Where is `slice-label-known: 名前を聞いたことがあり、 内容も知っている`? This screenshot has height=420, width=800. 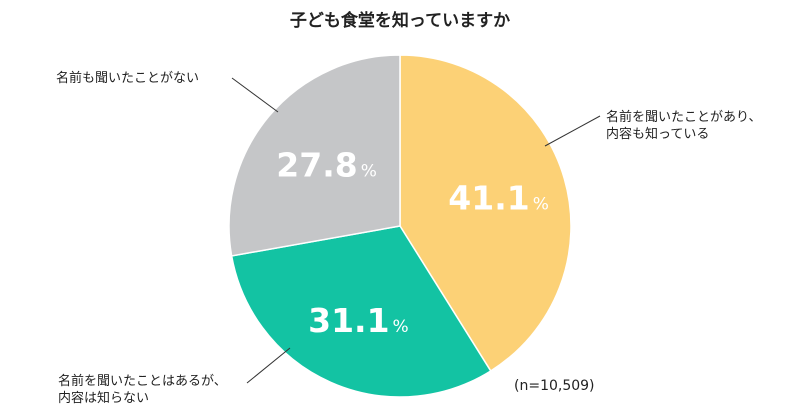
slice-label-known: 名前を聞いたことがあり、 内容も知っている is located at coordinates (683, 126).